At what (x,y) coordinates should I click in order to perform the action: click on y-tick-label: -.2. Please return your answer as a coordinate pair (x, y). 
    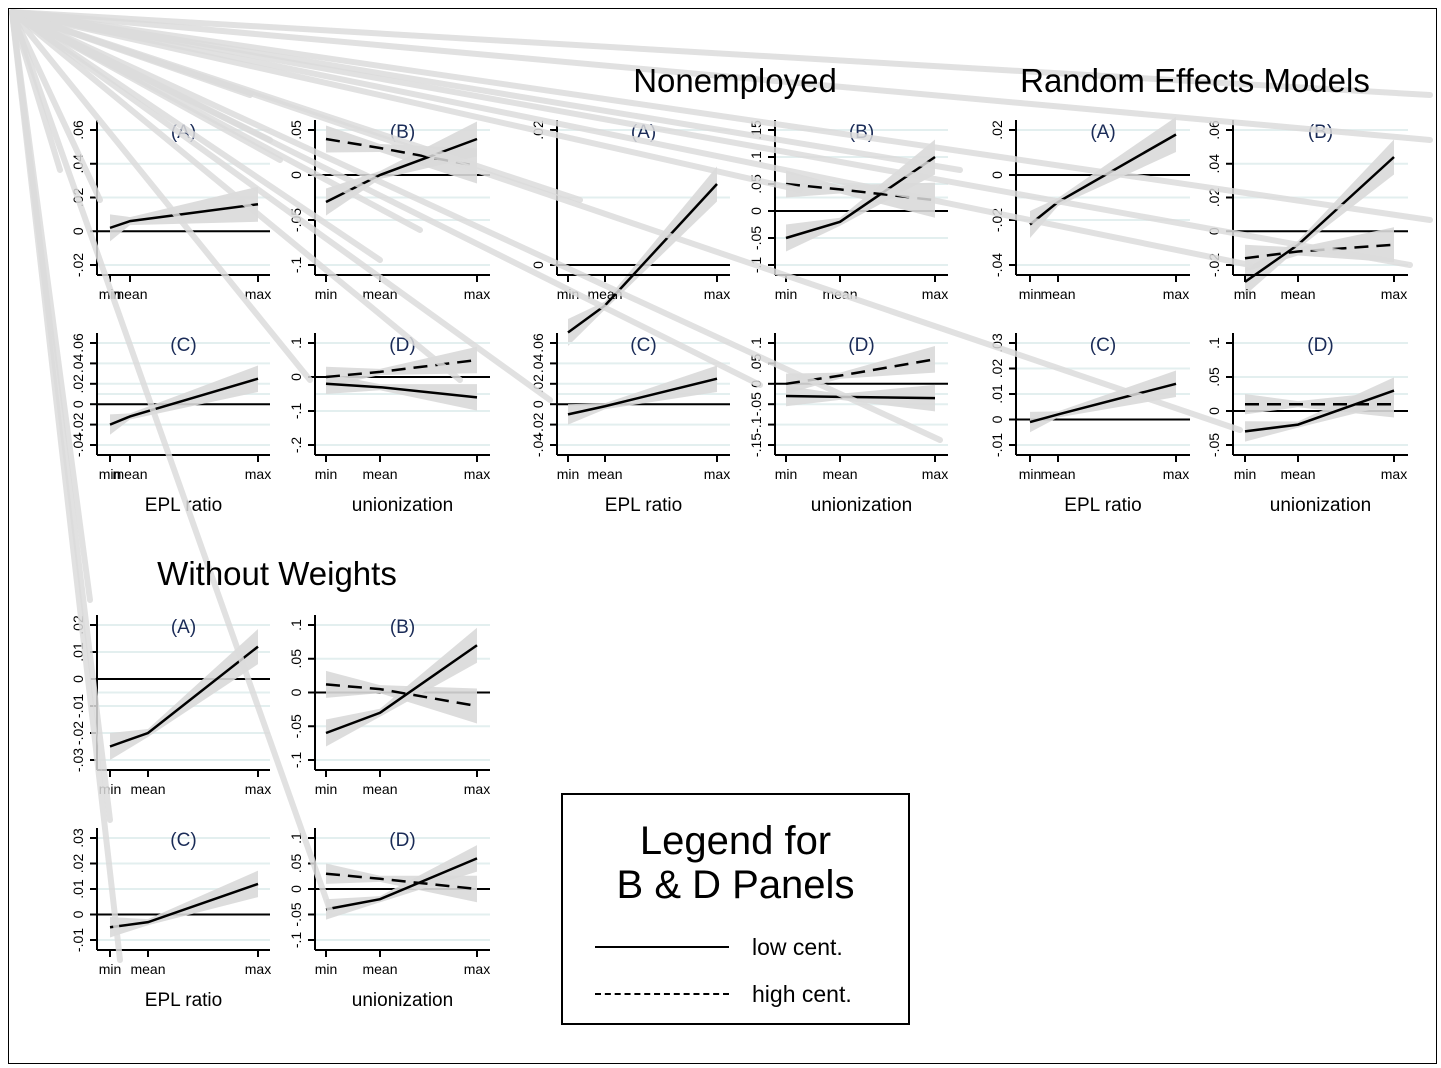
    Looking at the image, I should click on (296, 445).